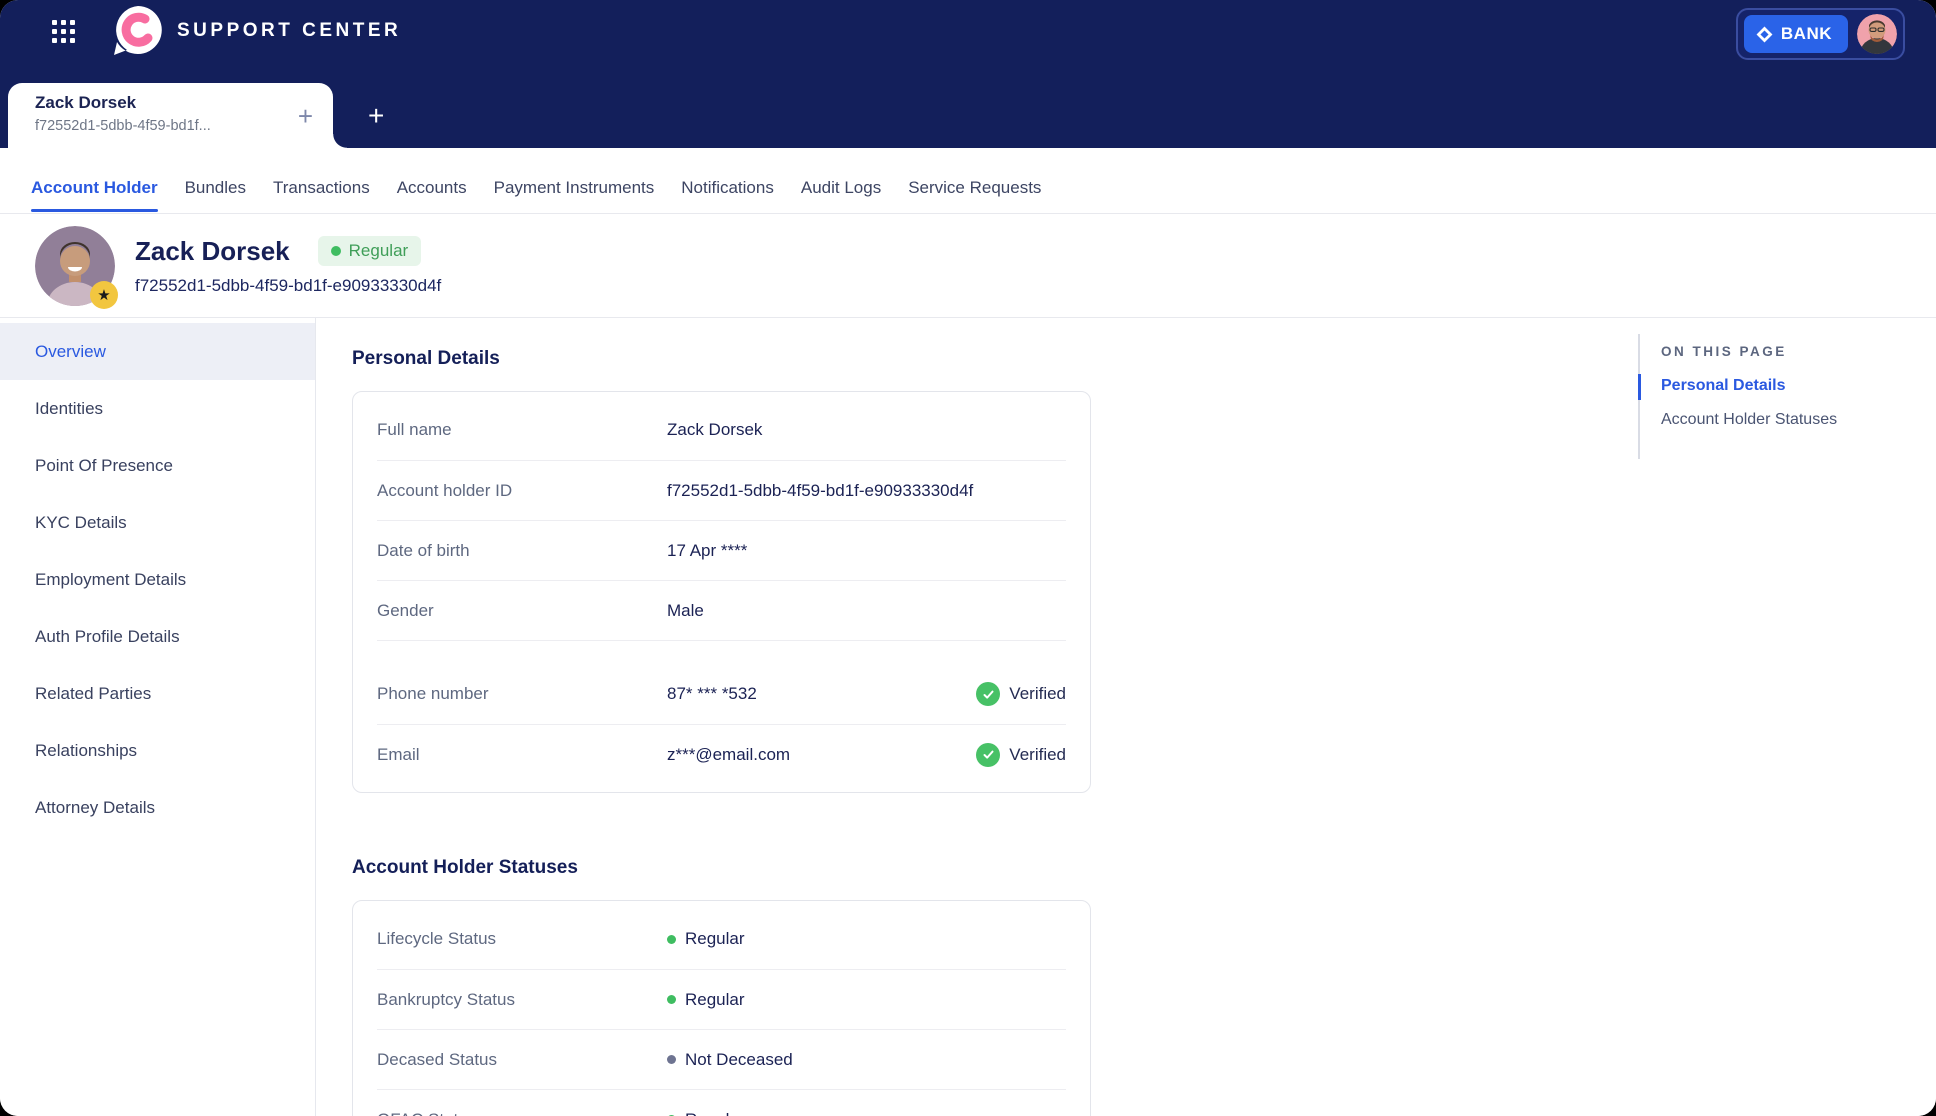 This screenshot has height=1116, width=1936. Describe the element at coordinates (721, 1102) in the screenshot. I see `status-row-ofac: OFAC Status Regular` at that location.